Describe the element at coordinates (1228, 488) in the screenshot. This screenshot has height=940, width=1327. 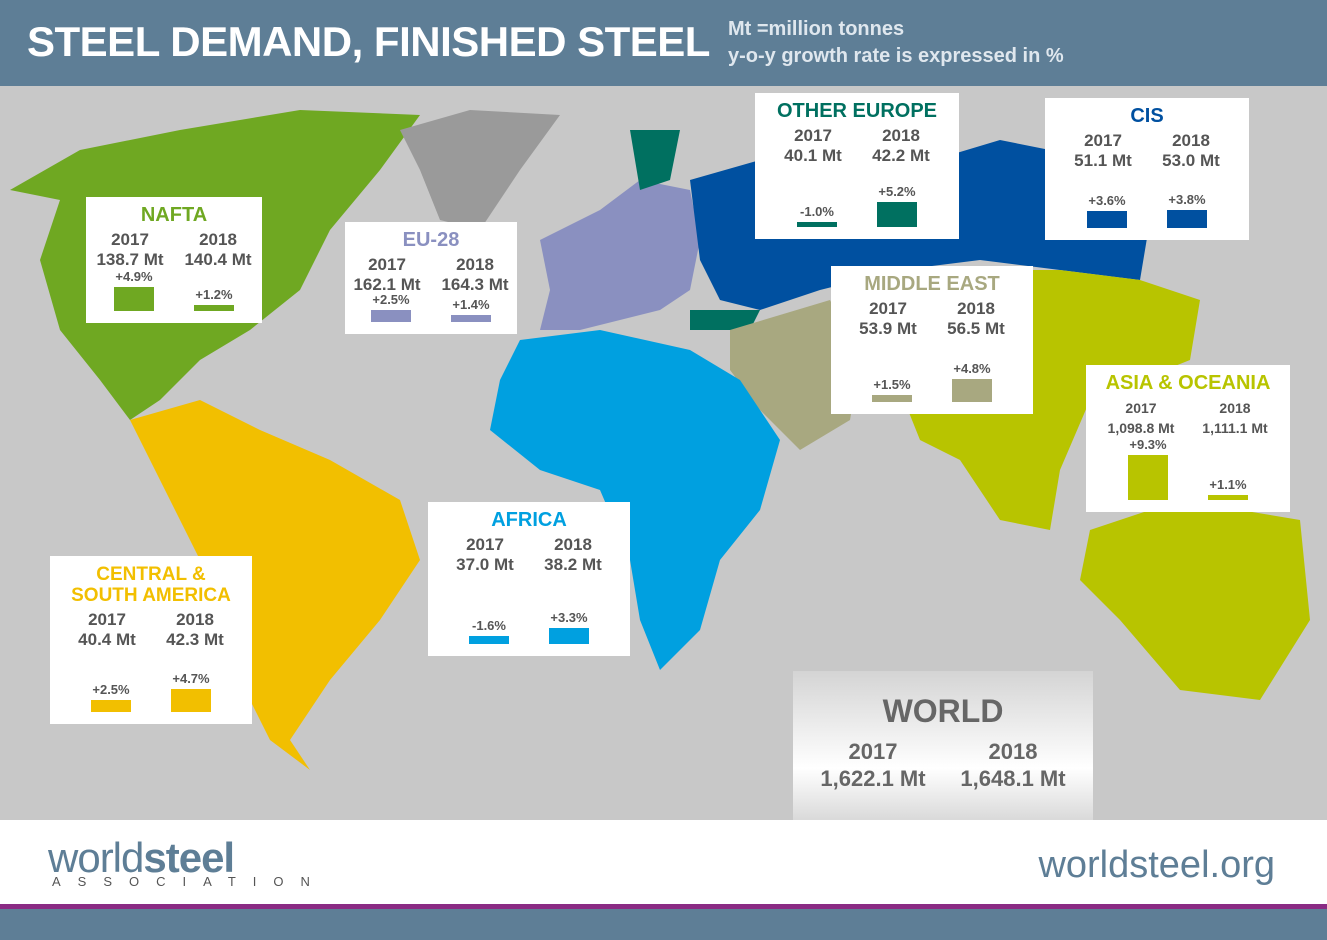
I see `growth-bar-2018: +1.1%` at that location.